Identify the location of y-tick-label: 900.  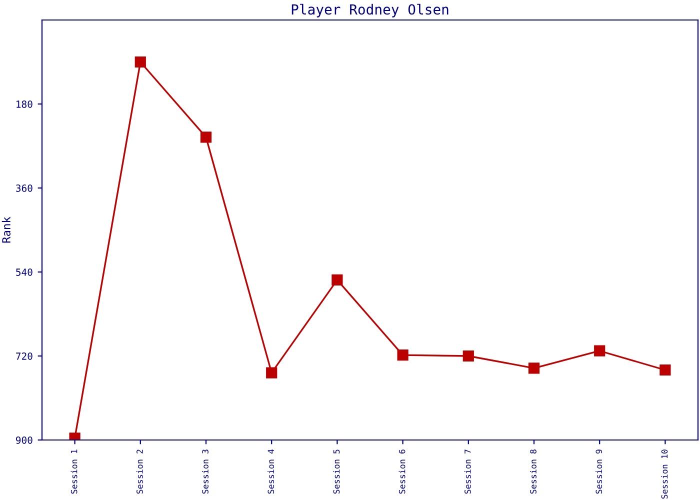
(24, 440).